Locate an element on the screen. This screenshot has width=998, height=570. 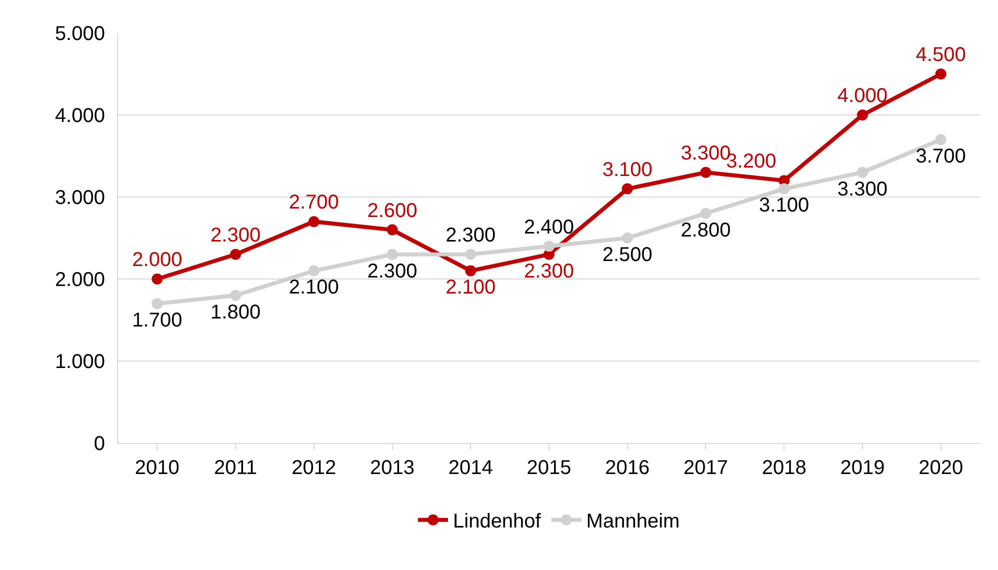
x-tick-label: 2016 is located at coordinates (627, 468).